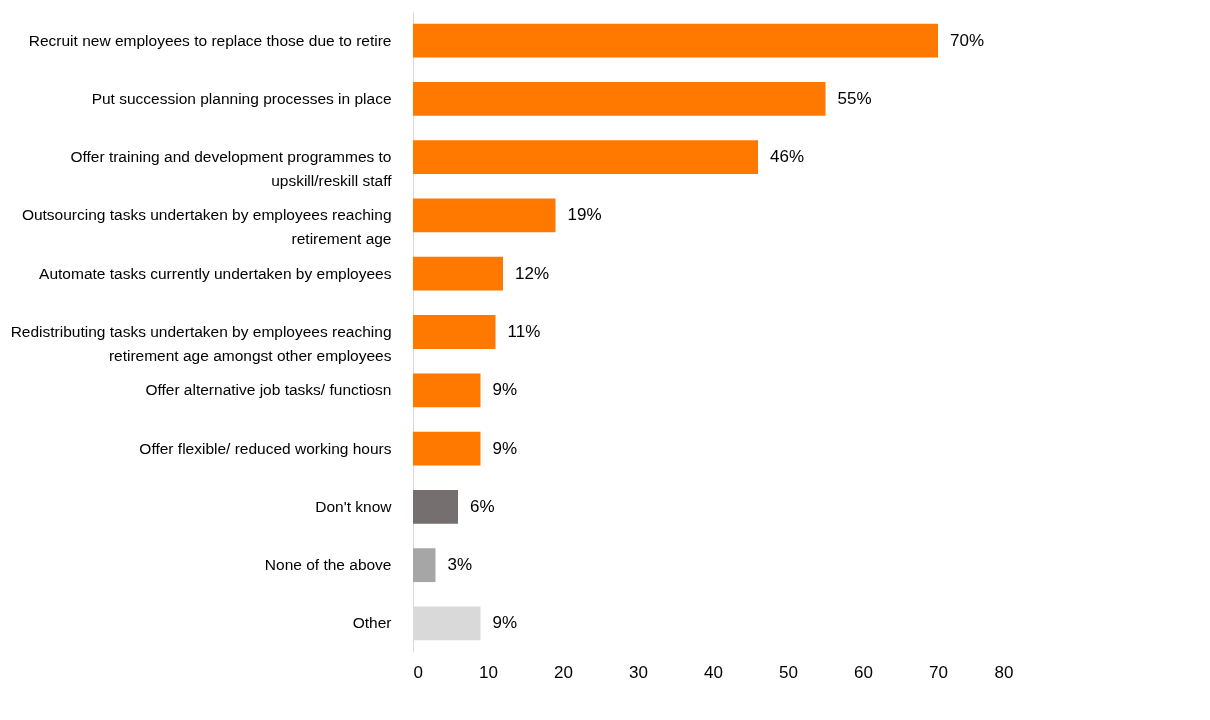 The height and width of the screenshot is (720, 1210). I want to click on data-label: 55%, so click(854, 98).